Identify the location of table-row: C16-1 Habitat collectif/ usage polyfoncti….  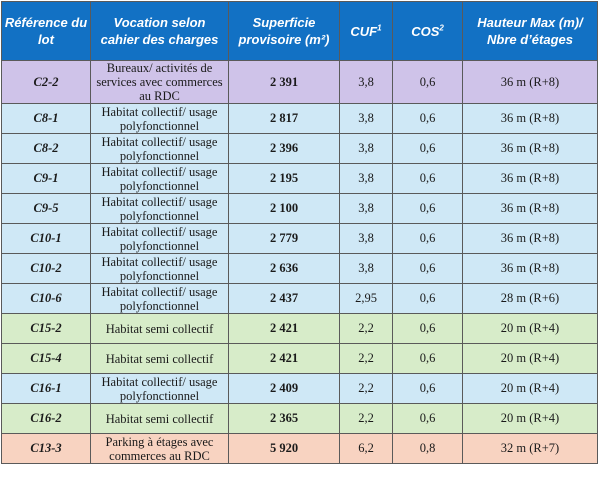
(299, 388).